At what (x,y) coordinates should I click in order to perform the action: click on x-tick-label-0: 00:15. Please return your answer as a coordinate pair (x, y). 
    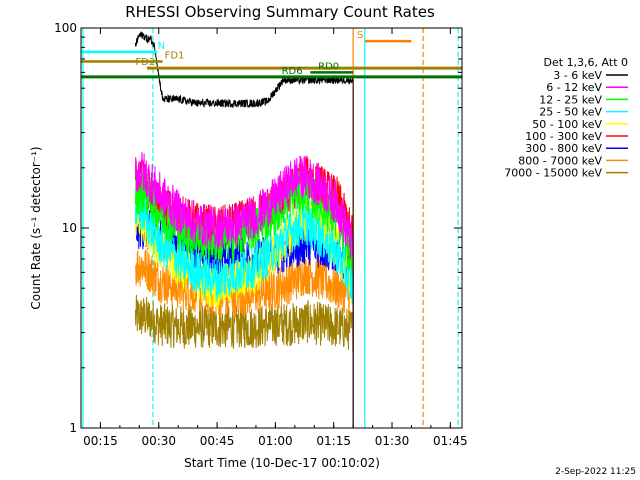
    Looking at the image, I should click on (100, 441).